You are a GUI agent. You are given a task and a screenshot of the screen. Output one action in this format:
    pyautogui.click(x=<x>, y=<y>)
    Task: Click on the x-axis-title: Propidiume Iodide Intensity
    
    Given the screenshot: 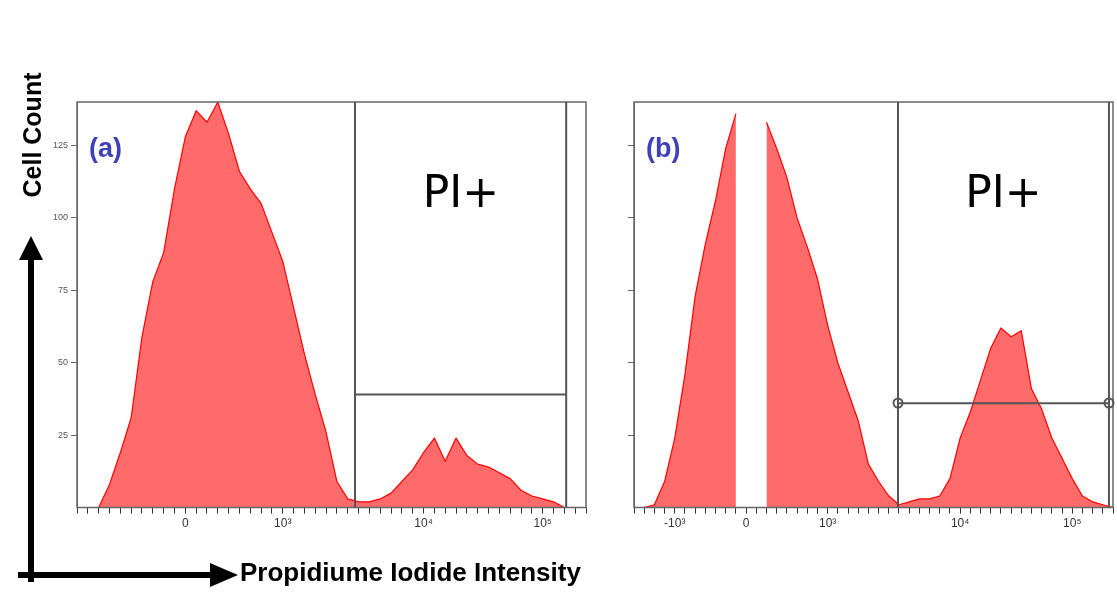 What is the action you would take?
    pyautogui.click(x=410, y=572)
    